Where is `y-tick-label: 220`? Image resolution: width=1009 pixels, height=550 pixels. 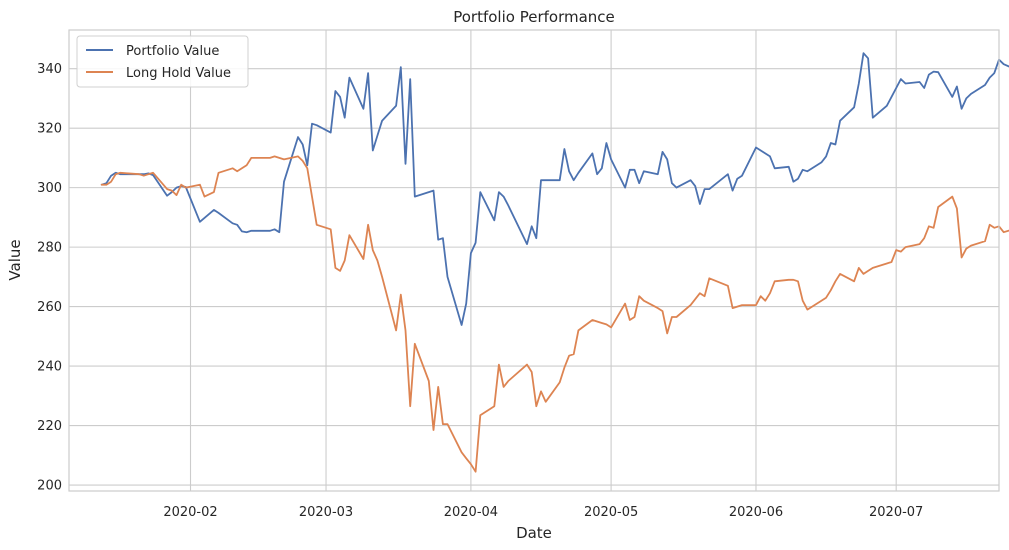 y-tick-label: 220 is located at coordinates (49, 426).